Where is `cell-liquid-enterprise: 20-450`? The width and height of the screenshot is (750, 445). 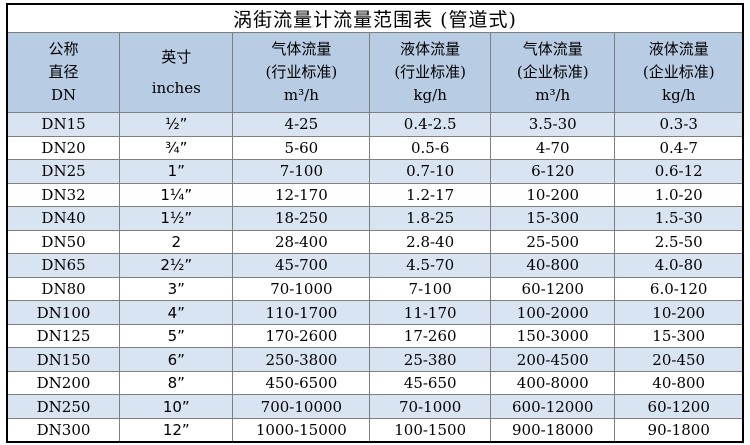
cell-liquid-enterprise: 20-450 is located at coordinates (679, 359).